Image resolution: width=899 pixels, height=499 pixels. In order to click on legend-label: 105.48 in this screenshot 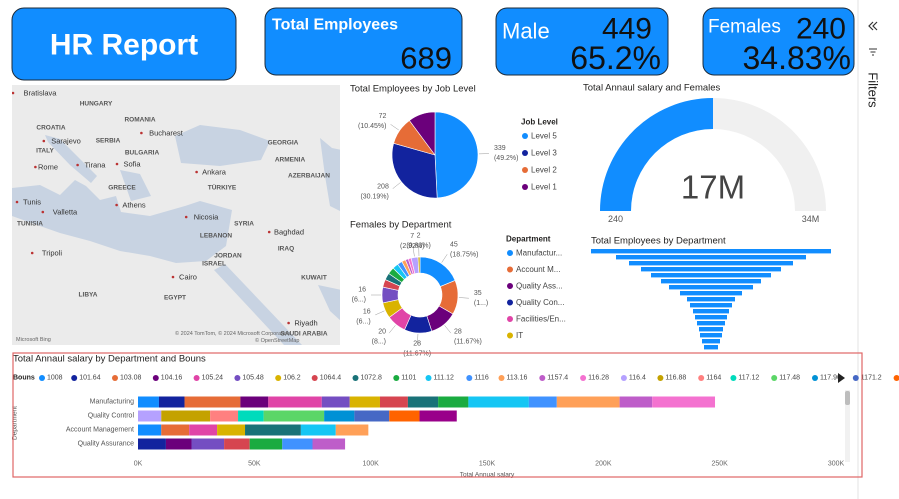, I will do `click(253, 378)`.